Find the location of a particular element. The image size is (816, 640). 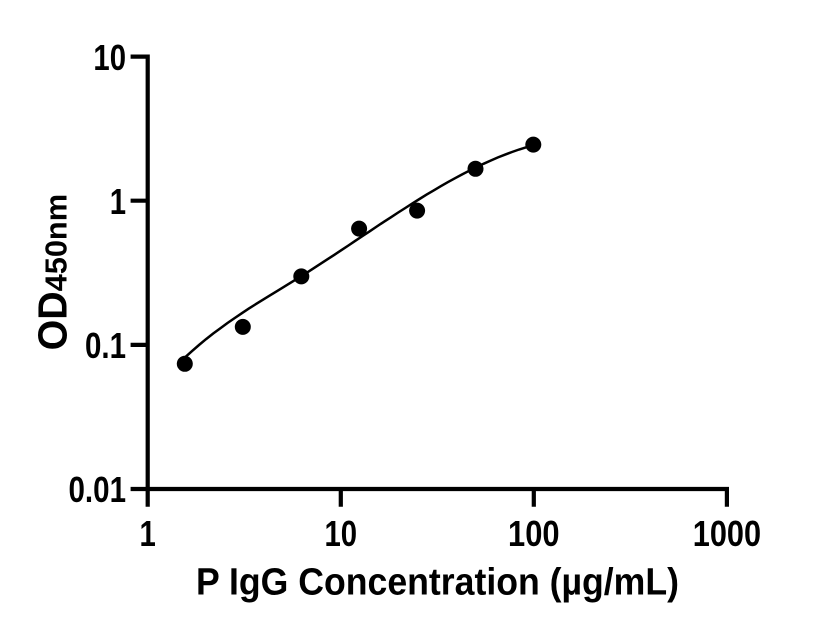

svg-text: 1000 is located at coordinates (727, 533).